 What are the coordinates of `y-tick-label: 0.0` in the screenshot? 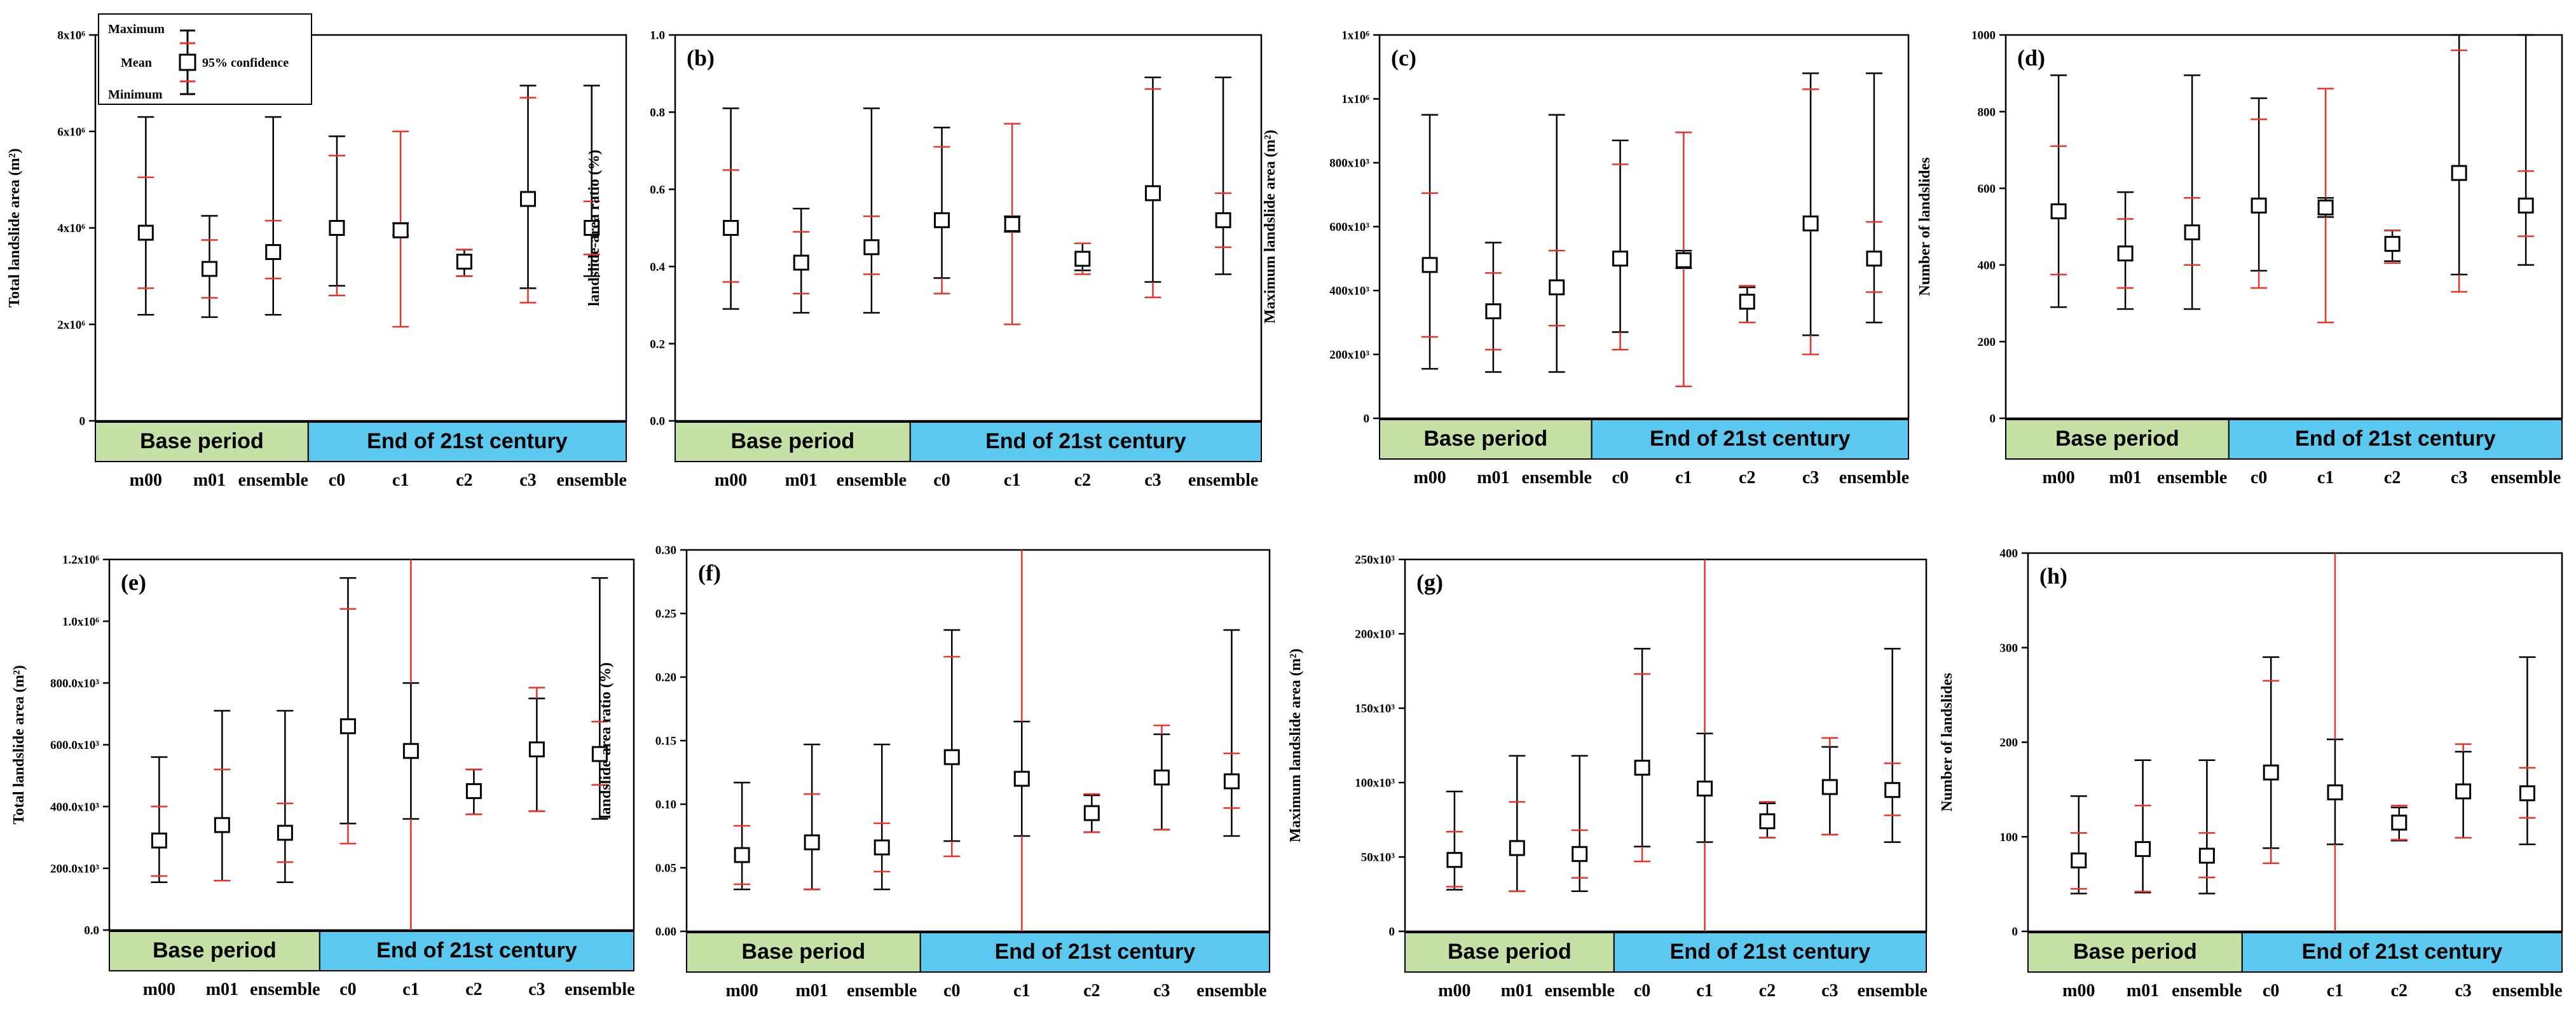 It's located at (91, 931).